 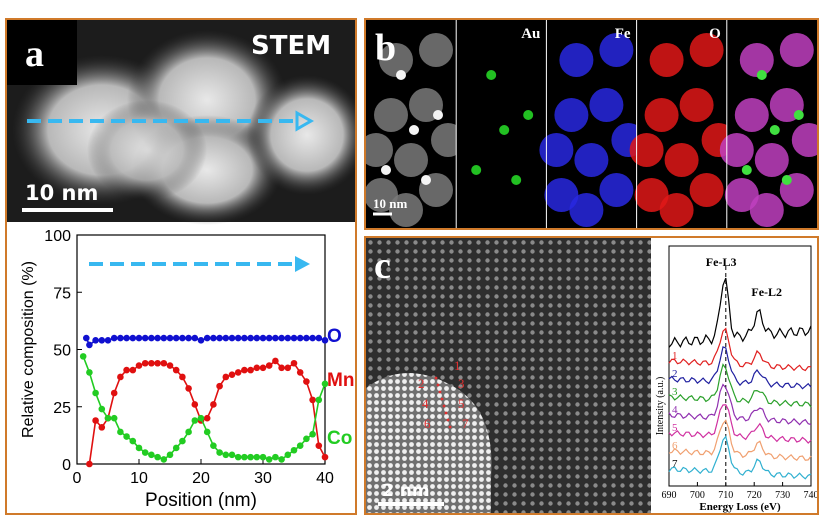 What do you see at coordinates (429, 443) in the screenshot?
I see `hrstem-core-region` at bounding box center [429, 443].